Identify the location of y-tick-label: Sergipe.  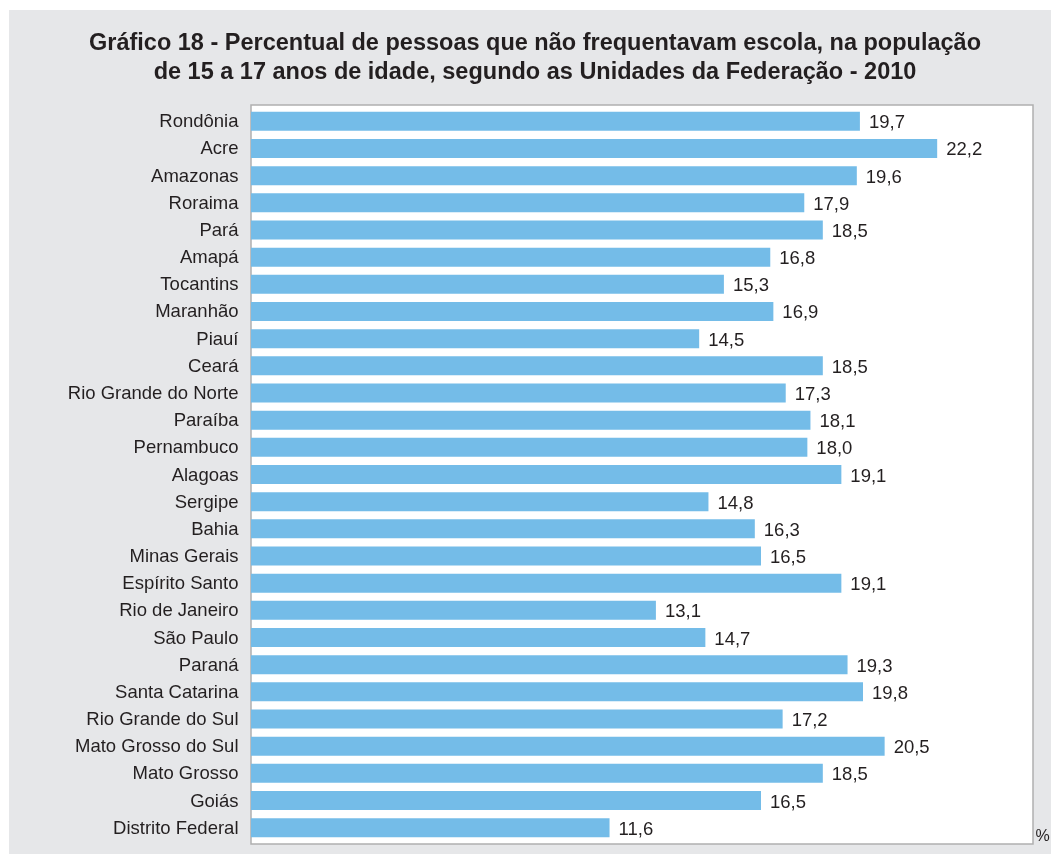
(206, 501).